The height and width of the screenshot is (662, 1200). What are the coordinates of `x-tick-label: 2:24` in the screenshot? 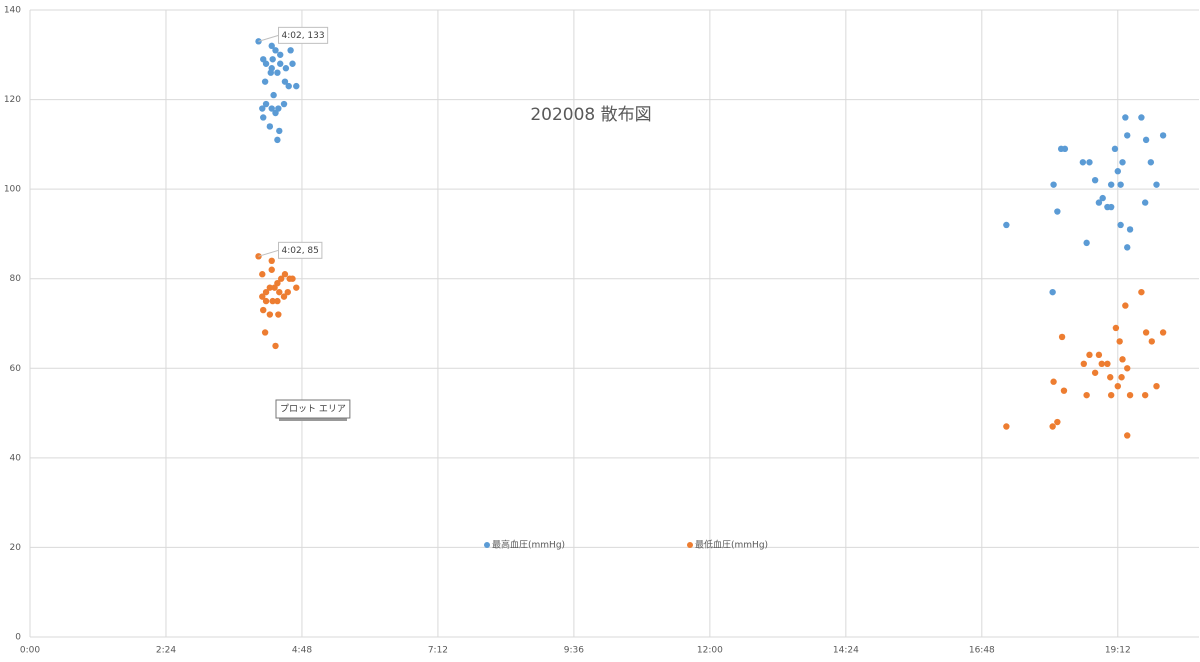 It's located at (166, 651).